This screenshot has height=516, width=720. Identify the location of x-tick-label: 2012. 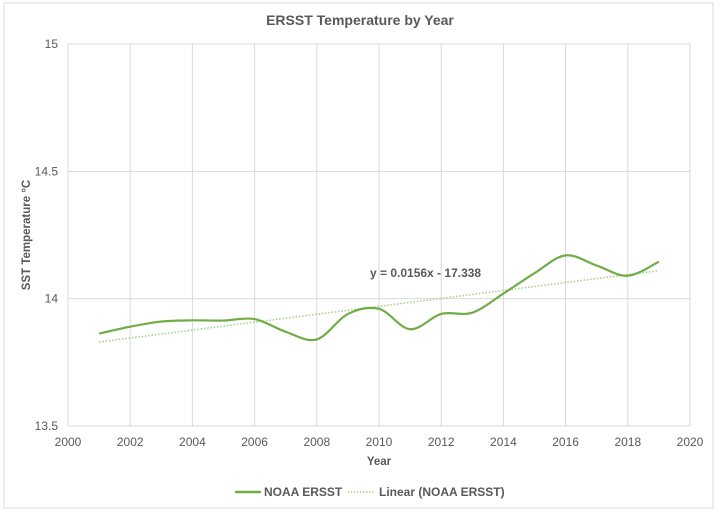
(441, 442).